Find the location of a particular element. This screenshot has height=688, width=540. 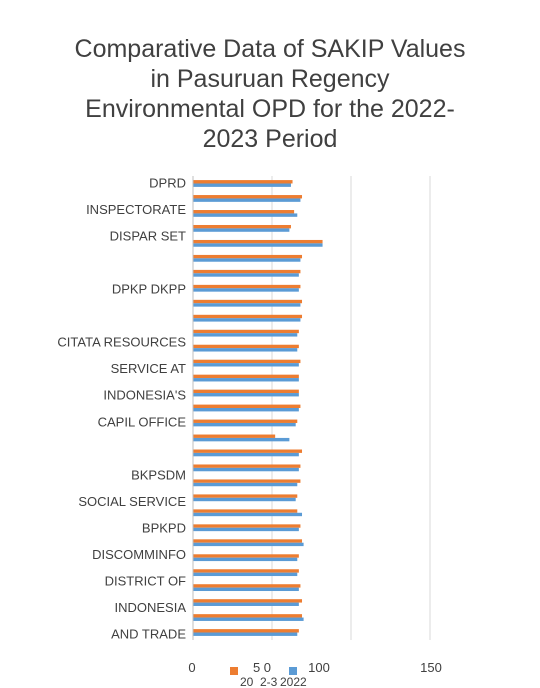

x-tick-label: 100 is located at coordinates (319, 667).